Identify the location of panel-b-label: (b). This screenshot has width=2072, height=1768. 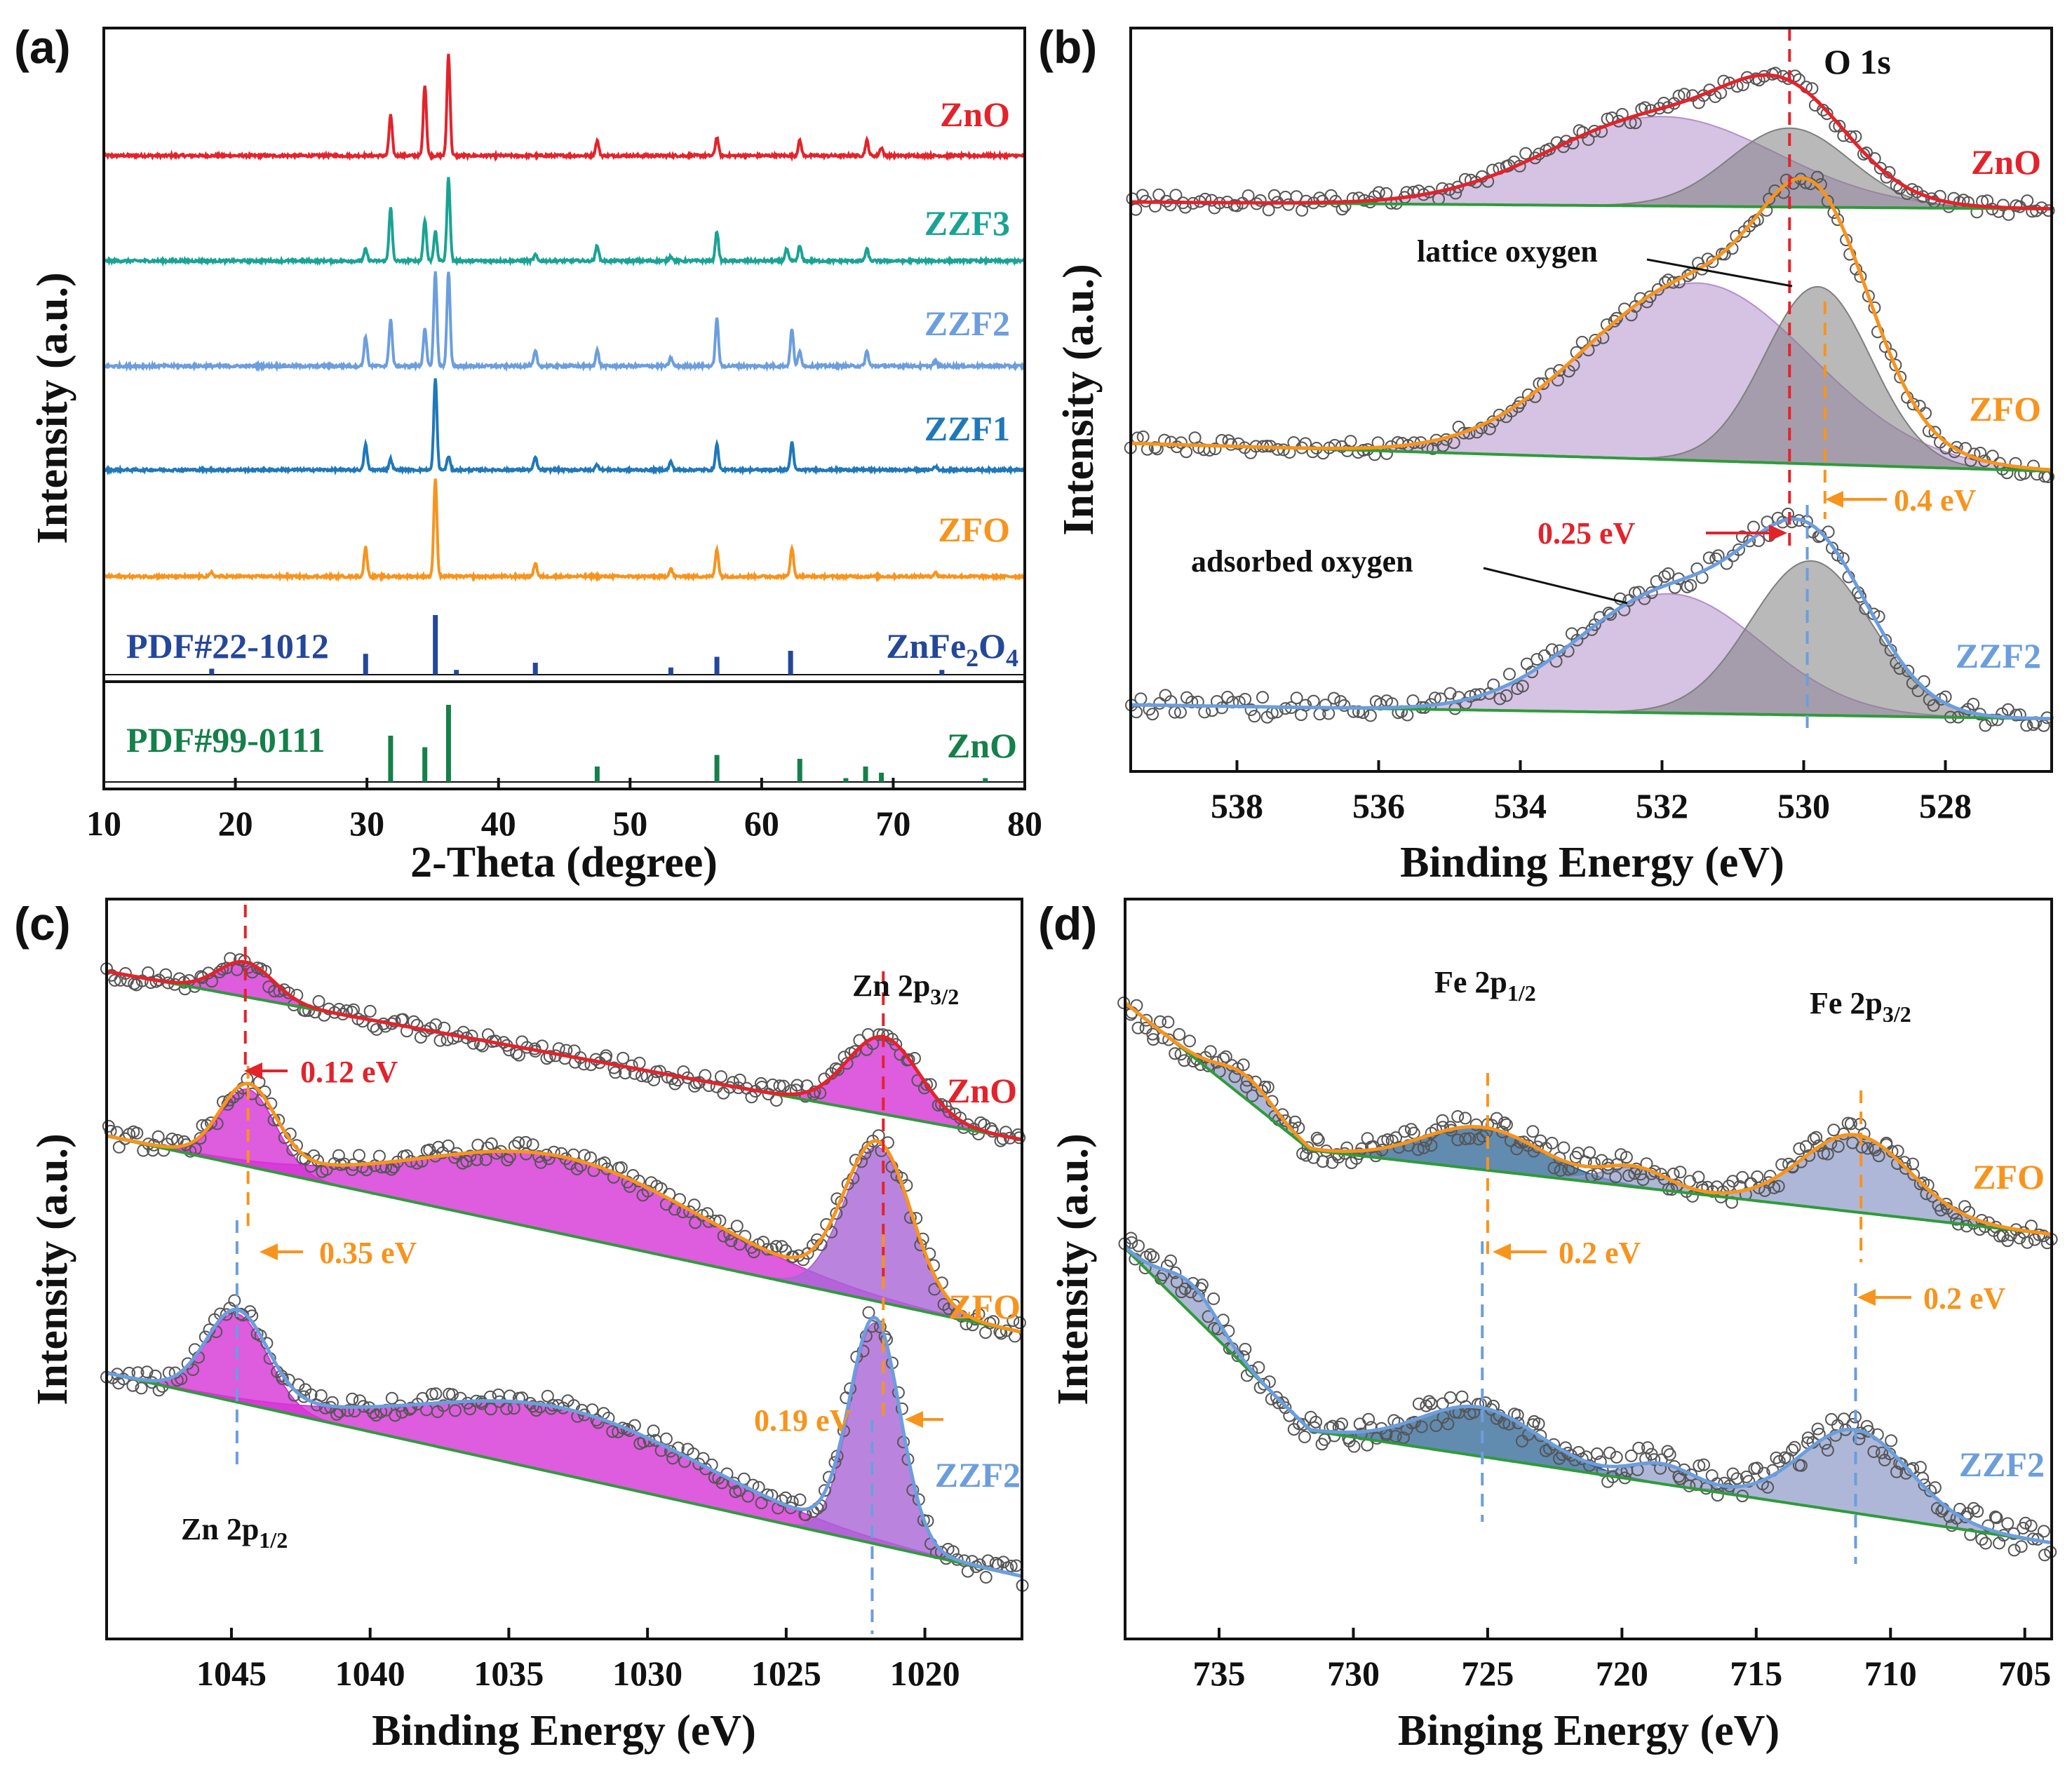
(1067, 47).